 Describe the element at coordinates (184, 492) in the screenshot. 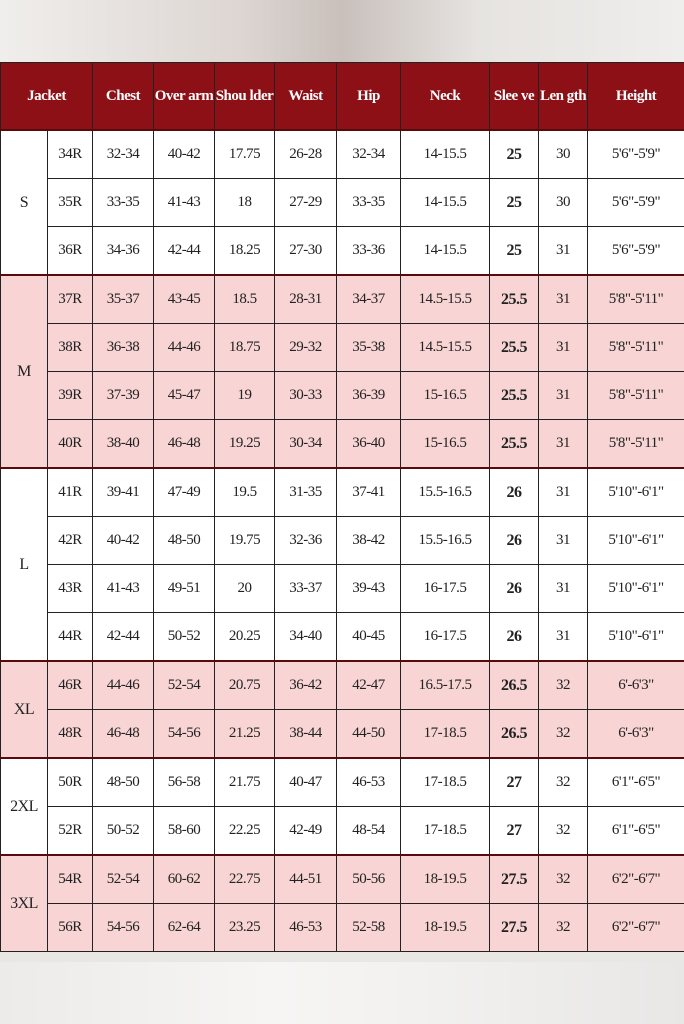

I see `cell-over-arm: 47-49` at that location.